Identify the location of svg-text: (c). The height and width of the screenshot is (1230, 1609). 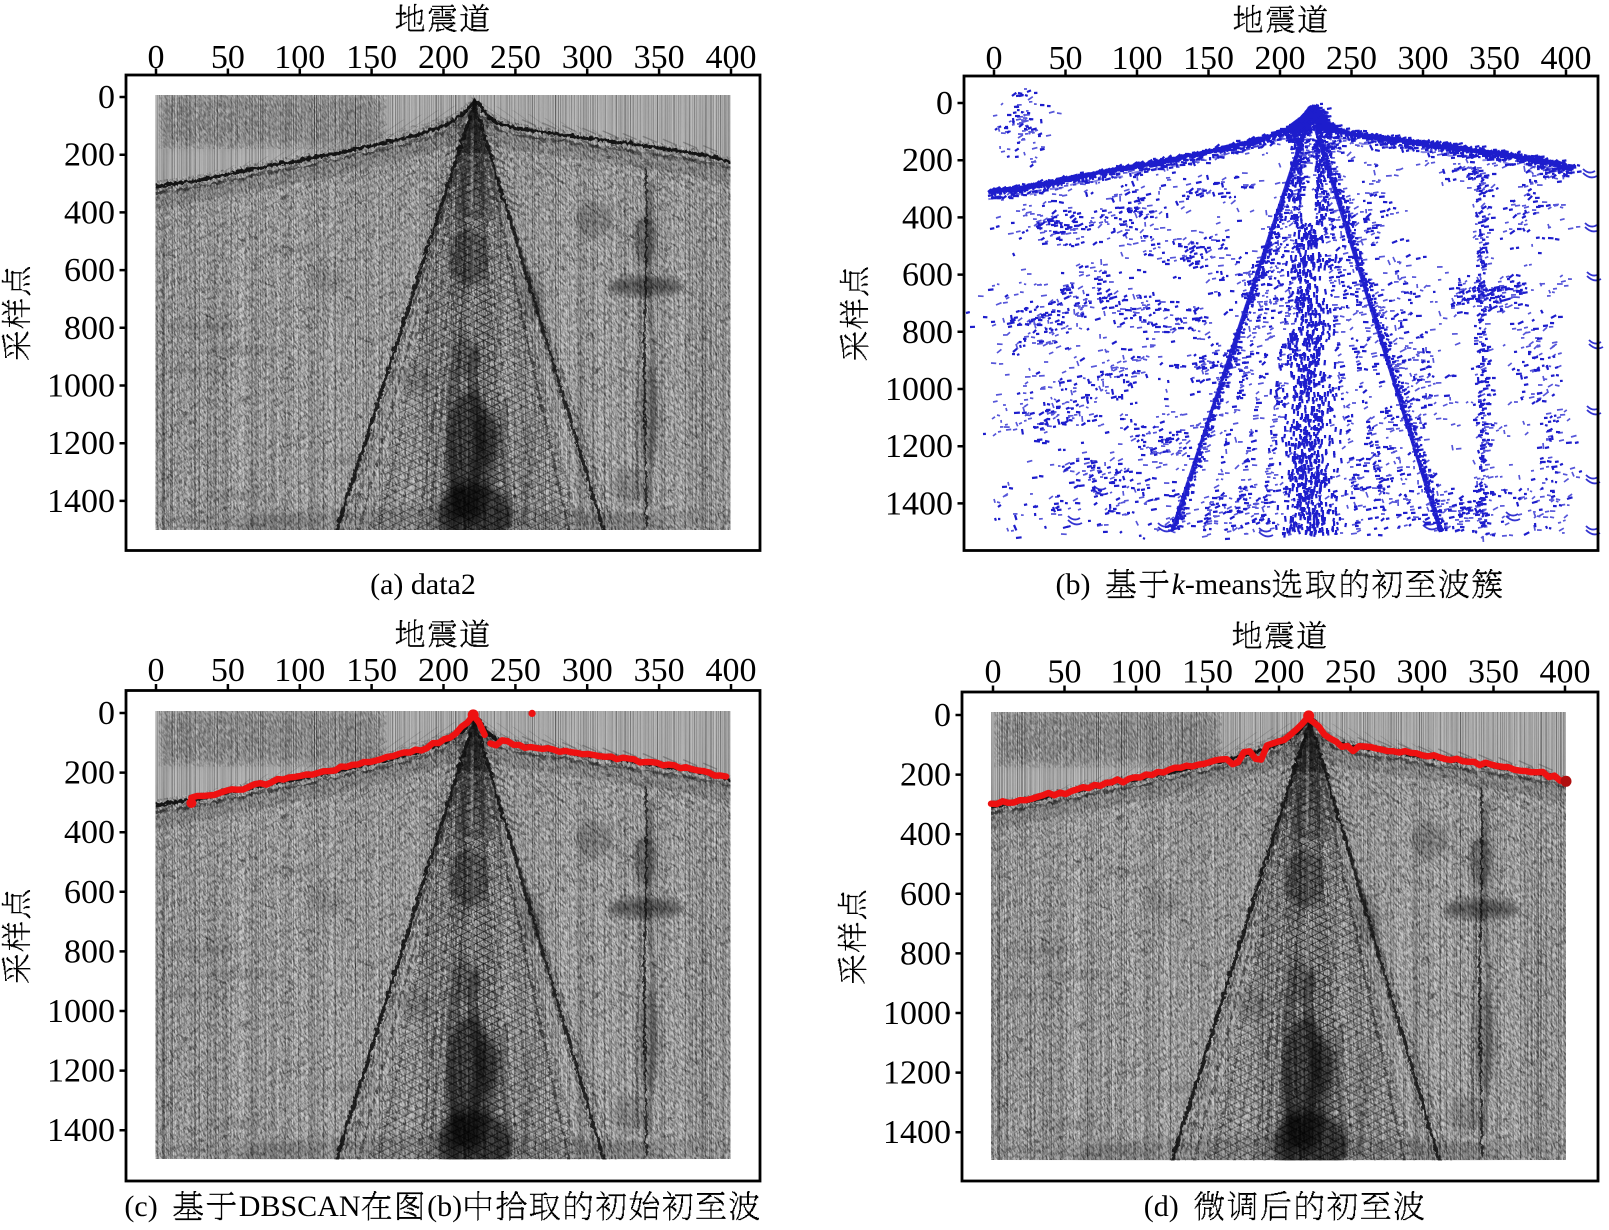
(140, 1206).